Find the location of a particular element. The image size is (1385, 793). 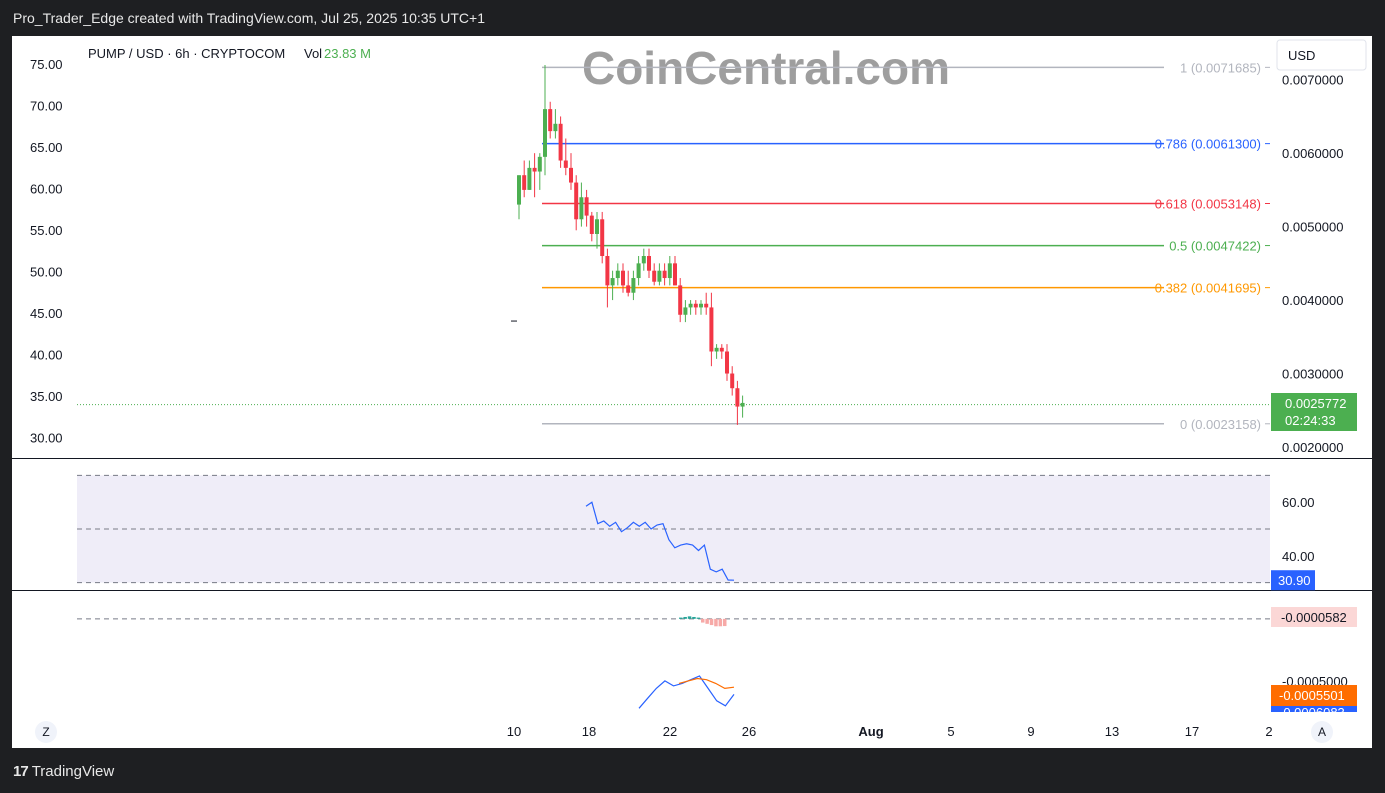

rsi-line is located at coordinates (660, 541).